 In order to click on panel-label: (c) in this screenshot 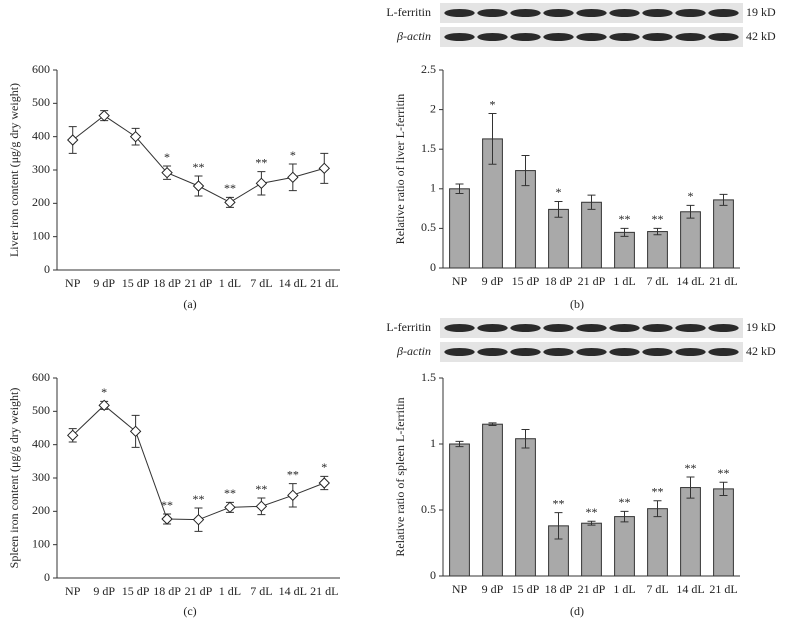, I will do `click(189, 611)`.